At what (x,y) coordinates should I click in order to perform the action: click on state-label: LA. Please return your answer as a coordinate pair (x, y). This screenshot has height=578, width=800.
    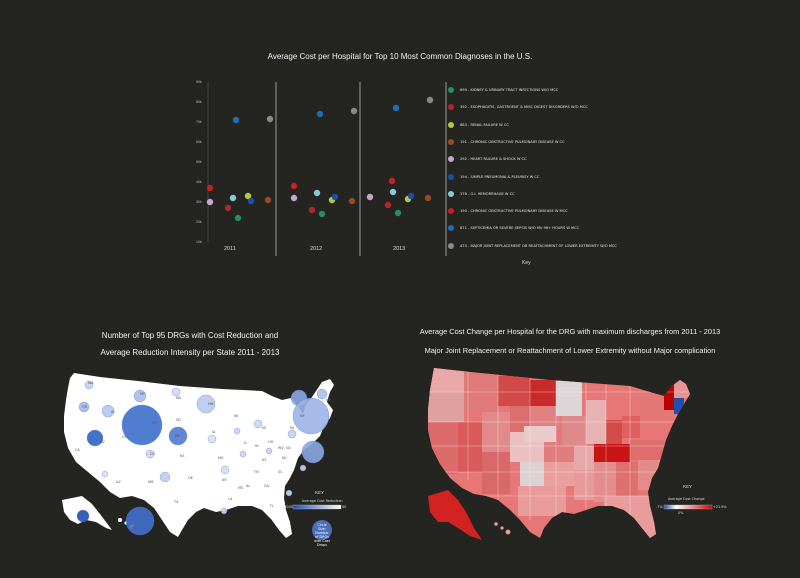
    Looking at the image, I should click on (230, 499).